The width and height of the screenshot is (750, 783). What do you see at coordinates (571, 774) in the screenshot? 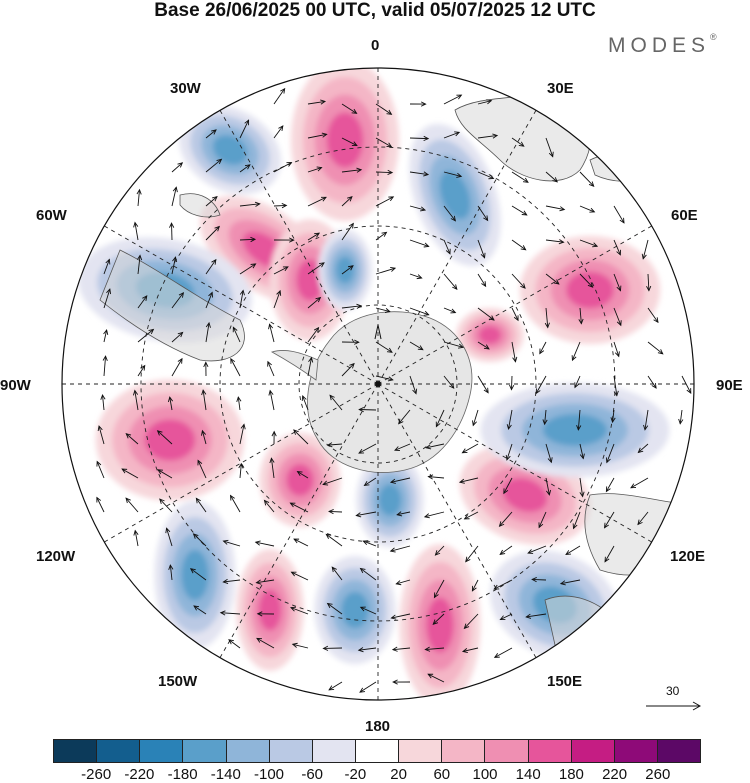
I see `colorbar-tick-label: 180` at bounding box center [571, 774].